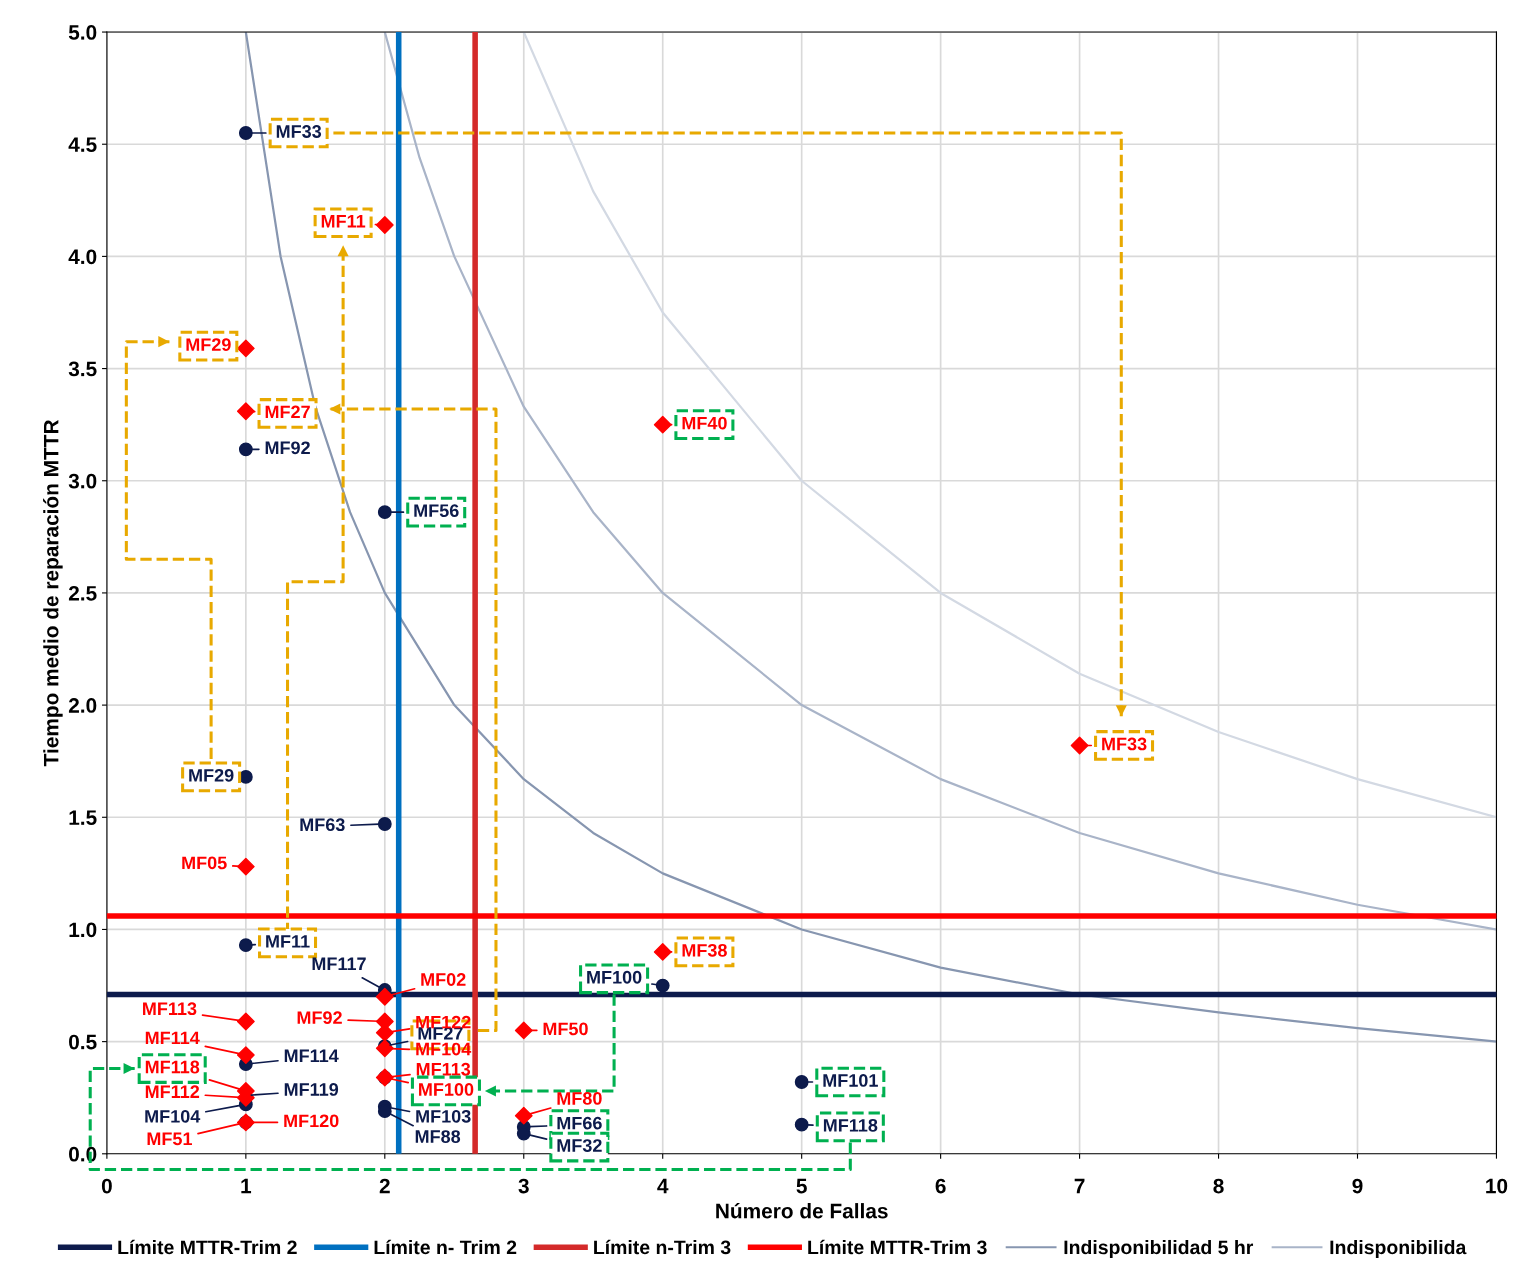 The height and width of the screenshot is (1282, 1527). What do you see at coordinates (704, 950) in the screenshot?
I see `annotation: MF38` at bounding box center [704, 950].